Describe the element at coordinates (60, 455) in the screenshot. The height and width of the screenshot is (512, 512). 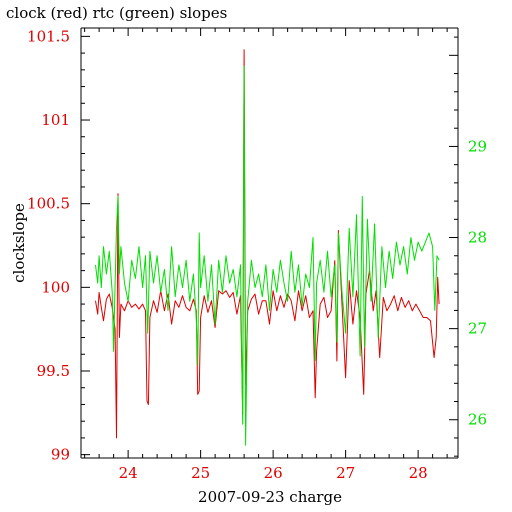
I see `left-tick-label: 99` at that location.